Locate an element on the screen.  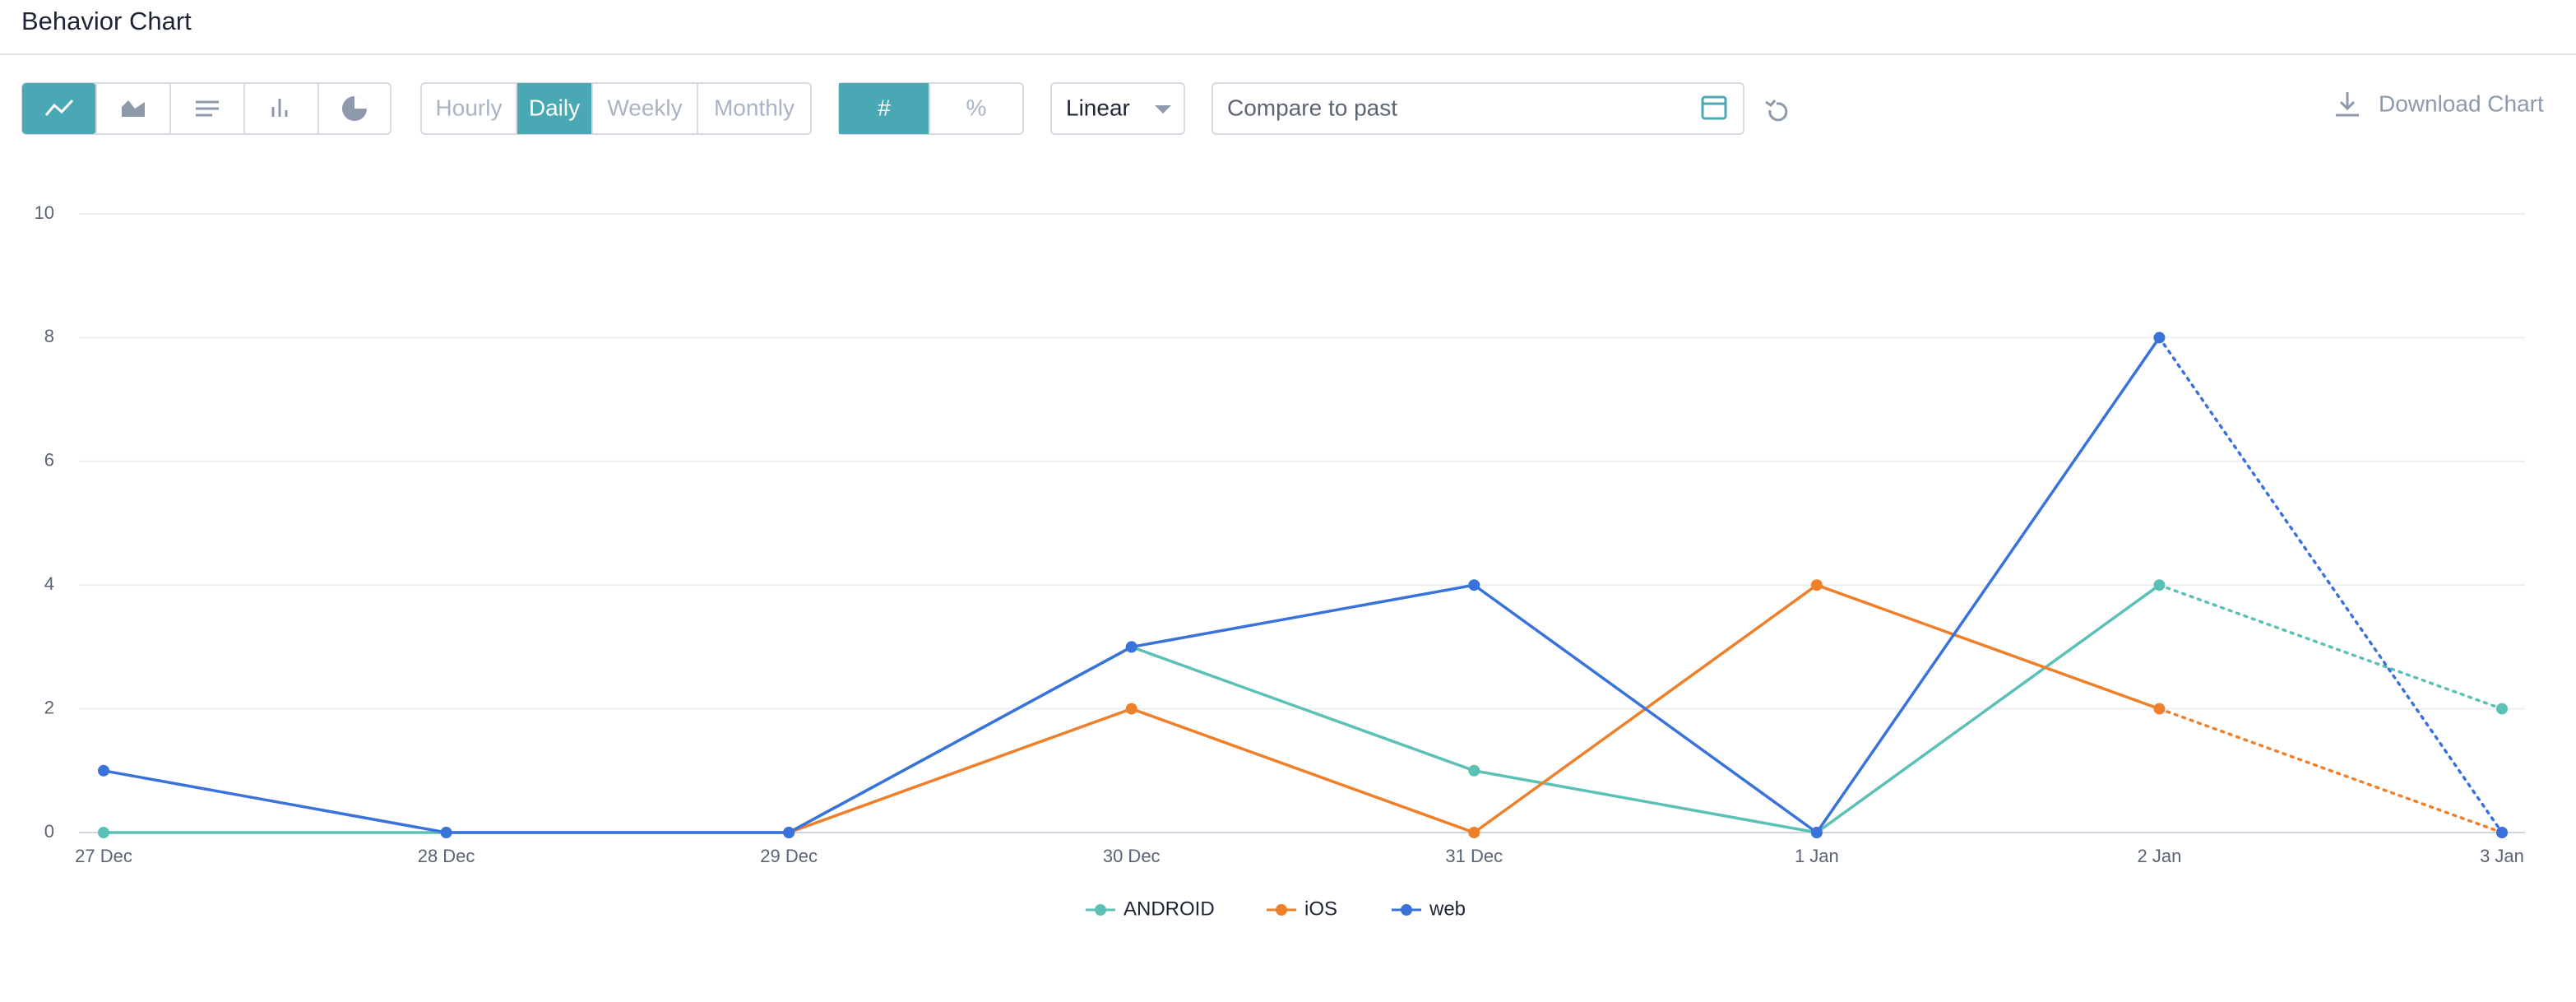
y-tick-label: 0 is located at coordinates (49, 831).